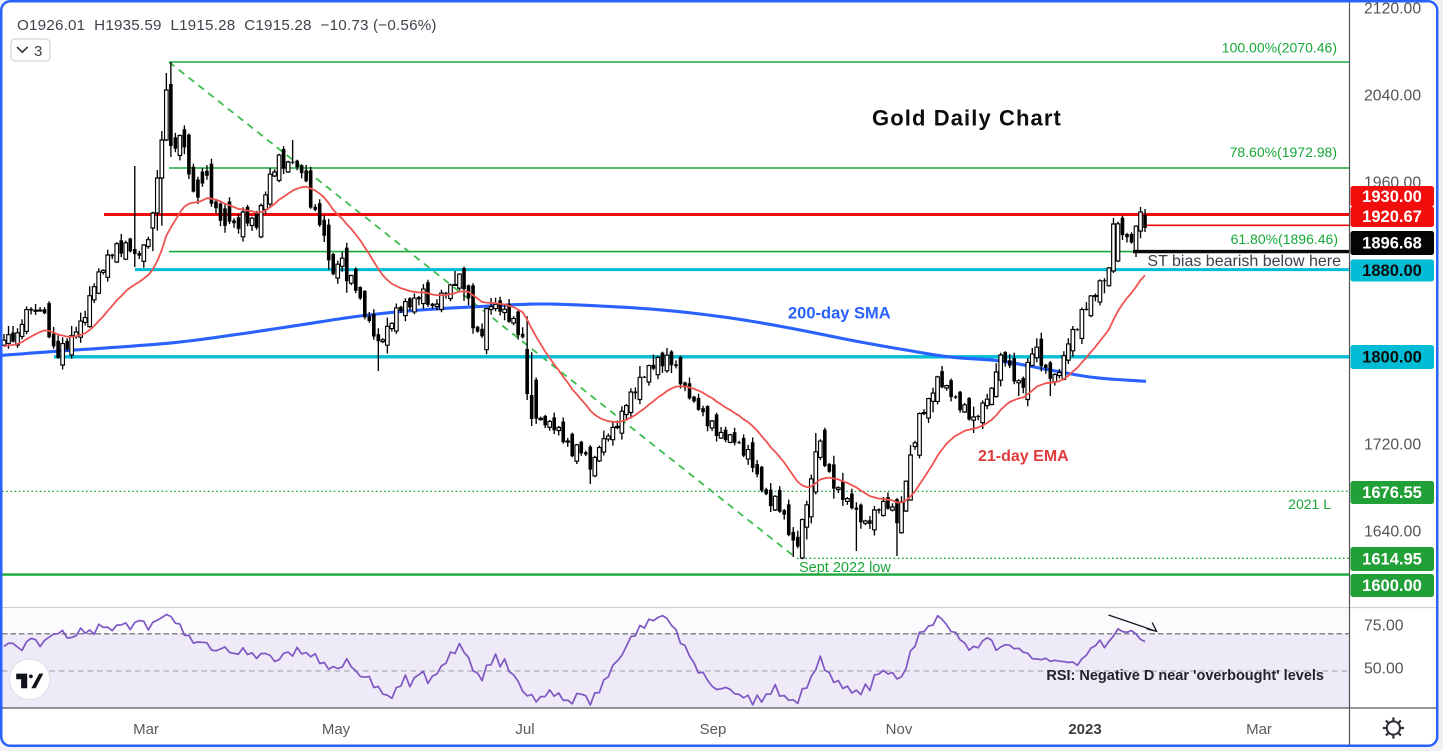 This screenshot has width=1443, height=751. Describe the element at coordinates (1309, 504) in the screenshot. I see `svg-text: 2021 L` at that location.